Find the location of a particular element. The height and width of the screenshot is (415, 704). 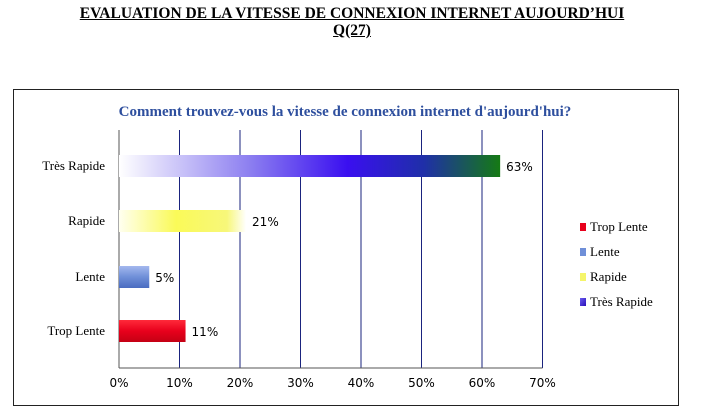

legend-swatch-lente is located at coordinates (583, 252).